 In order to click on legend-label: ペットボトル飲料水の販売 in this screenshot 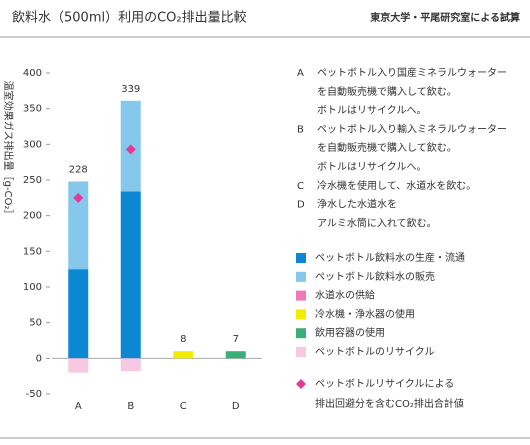, I will do `click(375, 276)`.